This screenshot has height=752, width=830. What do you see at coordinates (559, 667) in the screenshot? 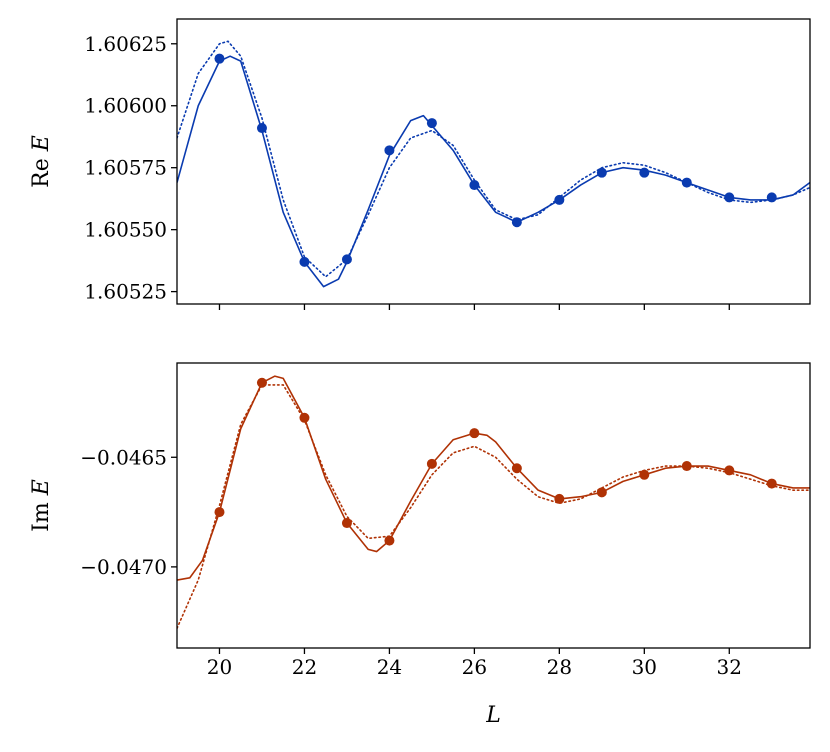
I see `x-tick-label: 28` at bounding box center [559, 667].